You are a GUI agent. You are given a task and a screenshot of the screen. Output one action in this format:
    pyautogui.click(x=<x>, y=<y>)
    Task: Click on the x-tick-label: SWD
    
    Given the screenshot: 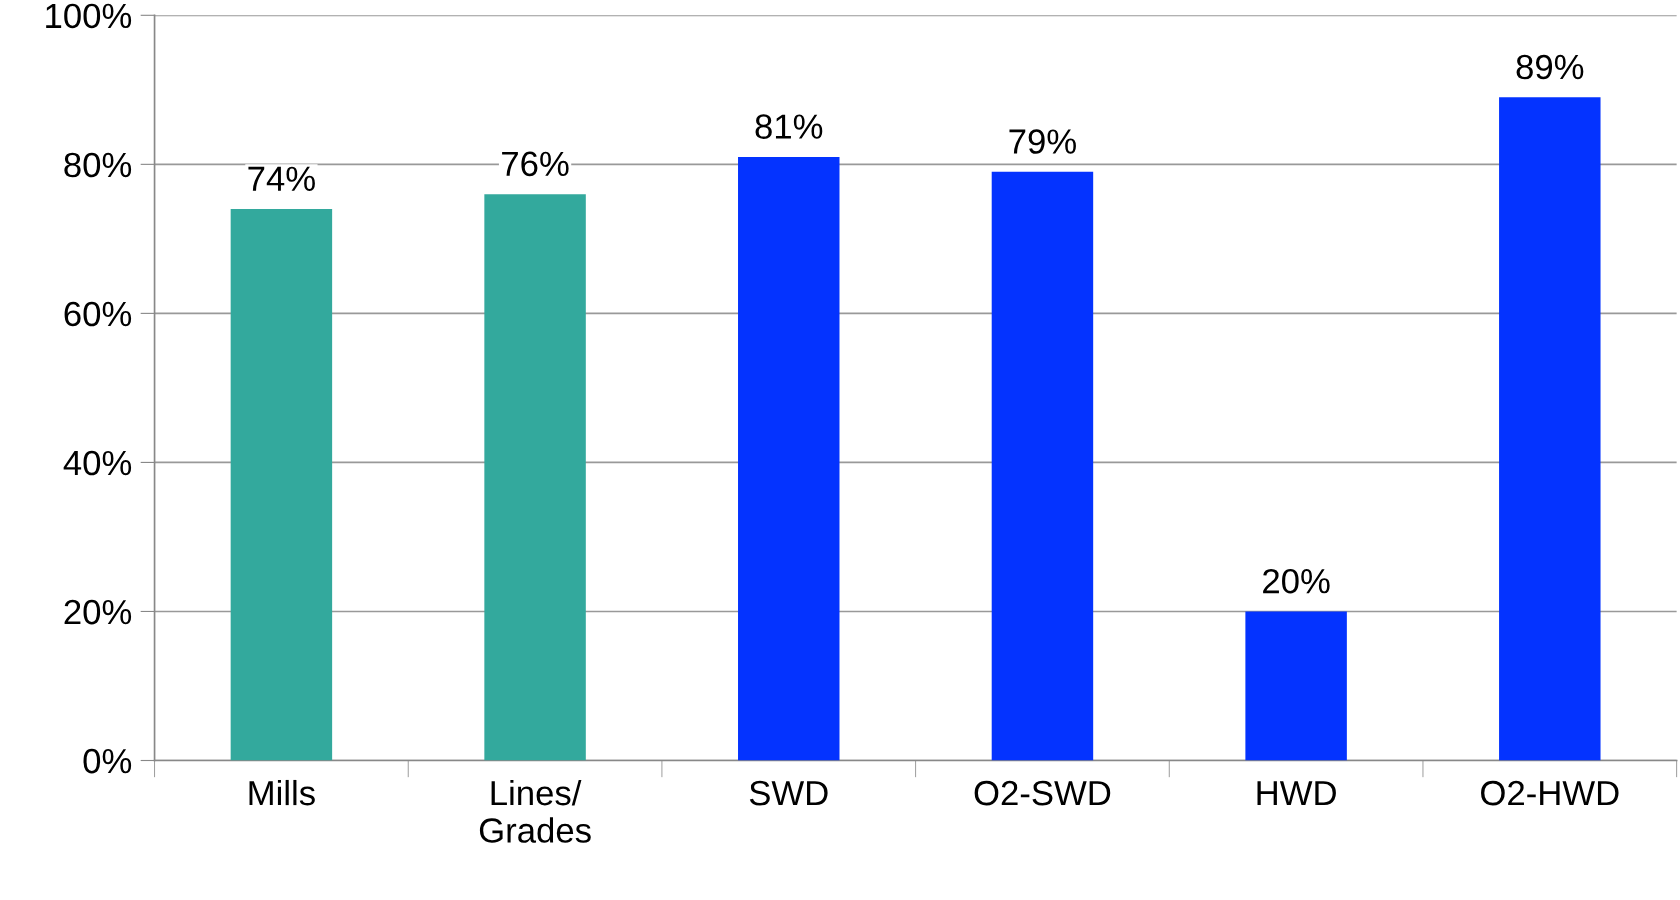 What is the action you would take?
    pyautogui.click(x=788, y=793)
    